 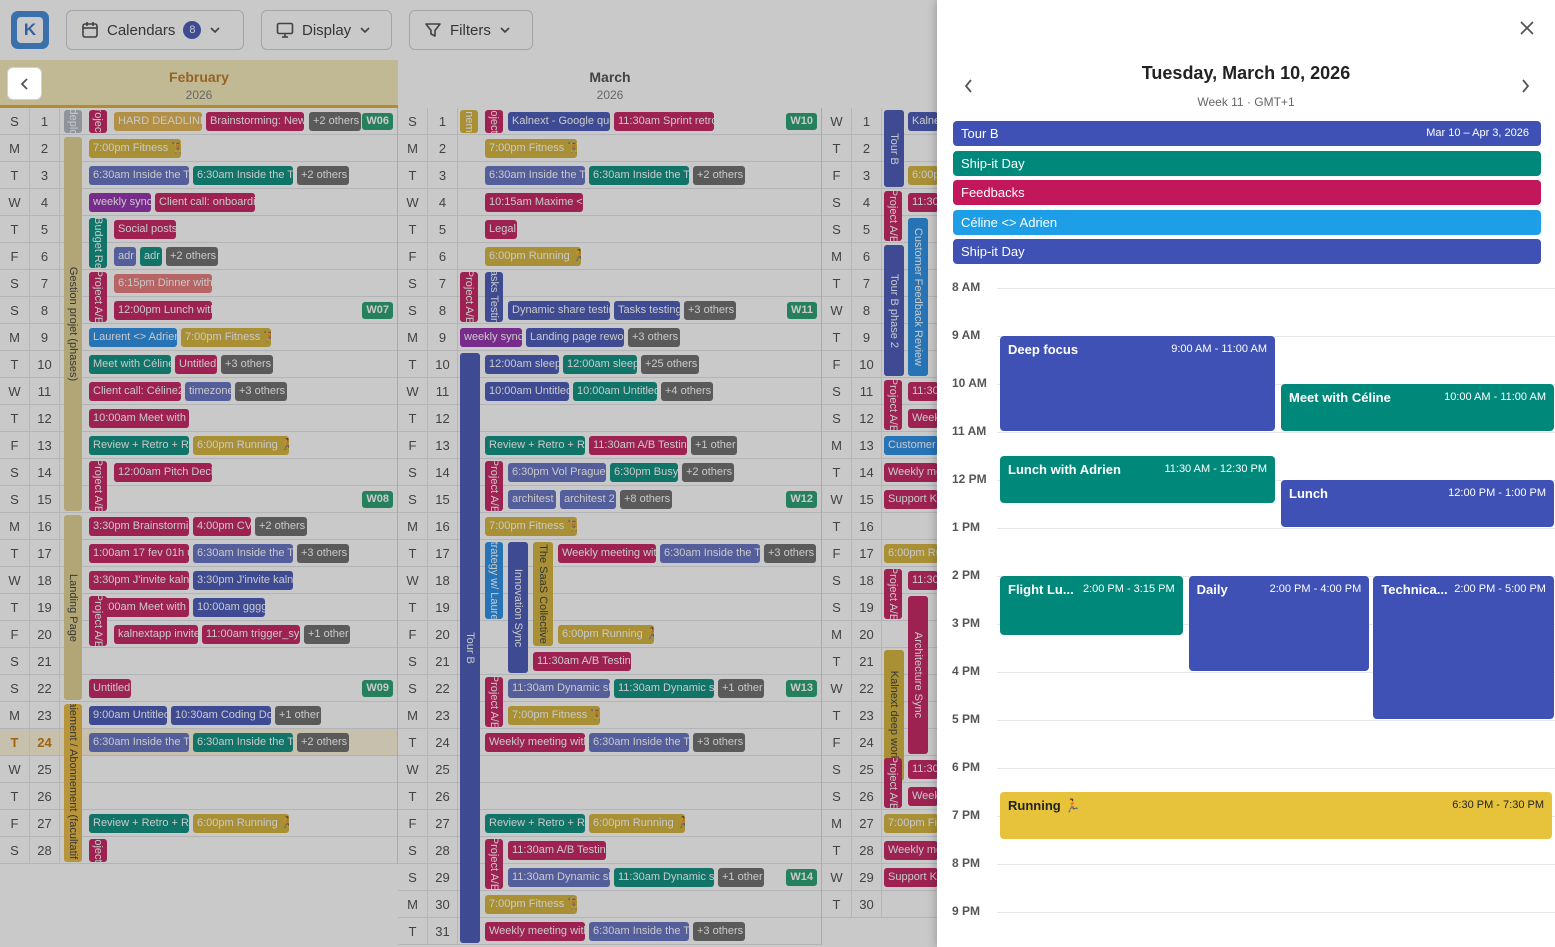 I want to click on filters-button: Filters, so click(x=471, y=30).